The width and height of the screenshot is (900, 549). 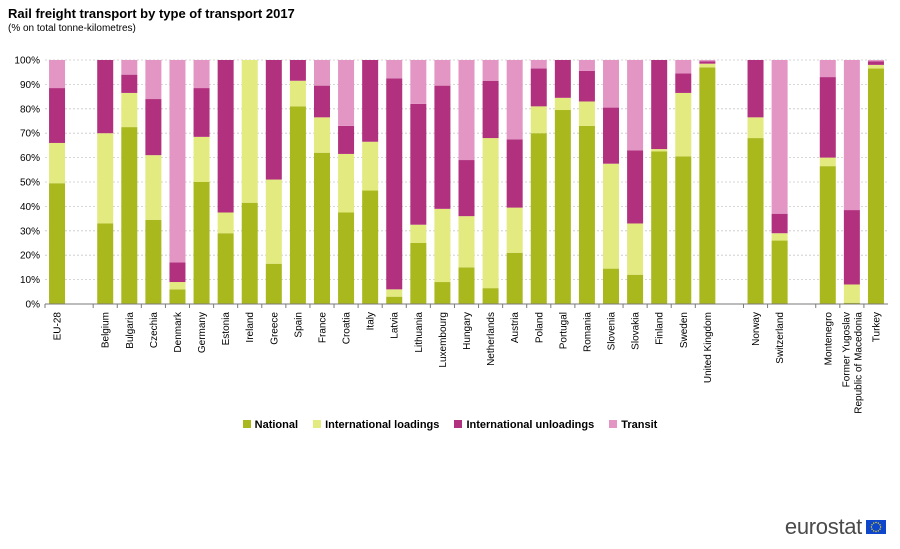 What do you see at coordinates (418, 164) in the screenshot?
I see `bar-international-unloadings-lithuania` at bounding box center [418, 164].